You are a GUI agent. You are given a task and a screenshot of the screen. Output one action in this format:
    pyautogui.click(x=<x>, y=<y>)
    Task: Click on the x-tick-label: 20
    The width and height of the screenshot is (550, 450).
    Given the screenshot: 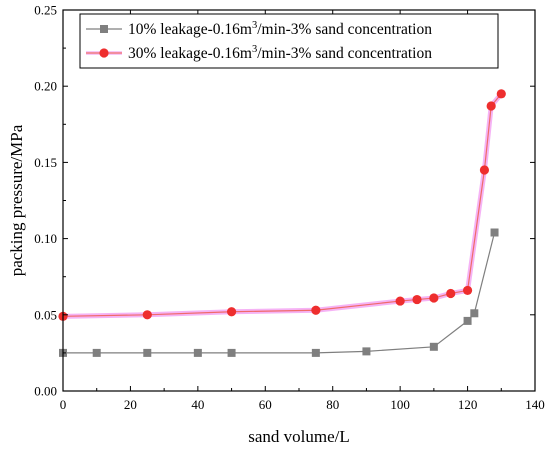 What is the action you would take?
    pyautogui.click(x=130, y=404)
    